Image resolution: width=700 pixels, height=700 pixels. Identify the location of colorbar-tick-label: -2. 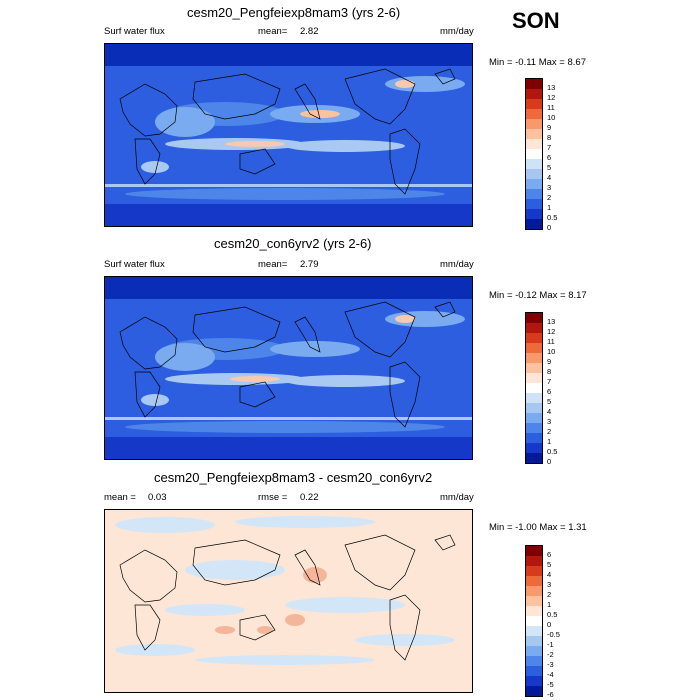
(550, 654).